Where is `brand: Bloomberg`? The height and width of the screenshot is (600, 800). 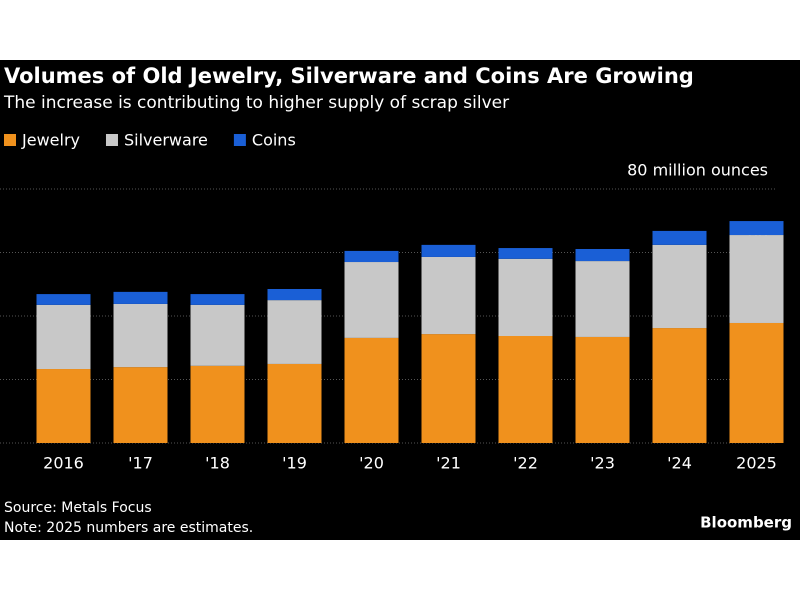
brand: Bloomberg is located at coordinates (746, 523).